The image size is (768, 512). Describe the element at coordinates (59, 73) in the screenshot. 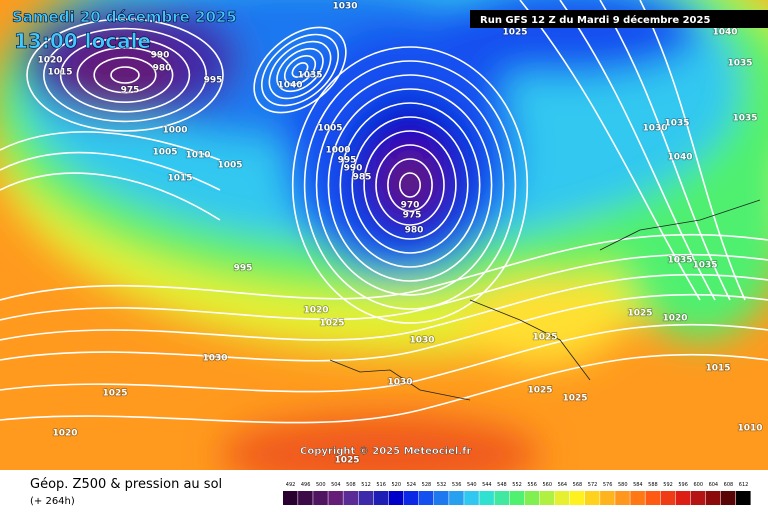

I see `isobar-label: 1015` at that location.